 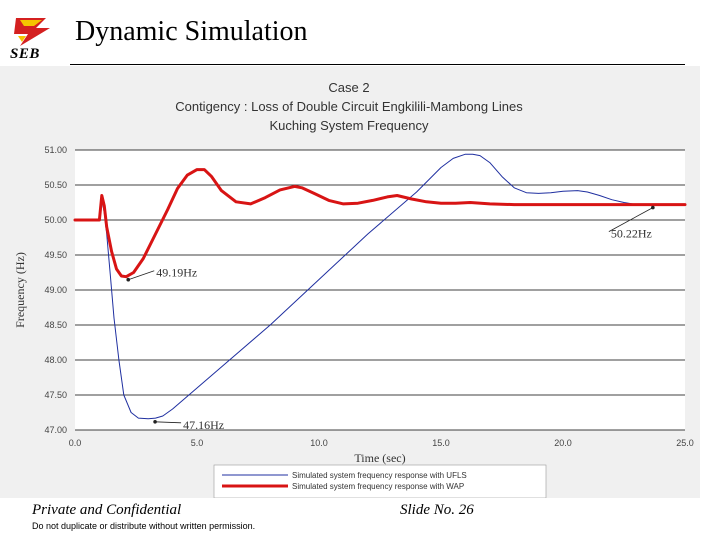 I want to click on y-tick-label: 47.50, so click(x=55, y=395).